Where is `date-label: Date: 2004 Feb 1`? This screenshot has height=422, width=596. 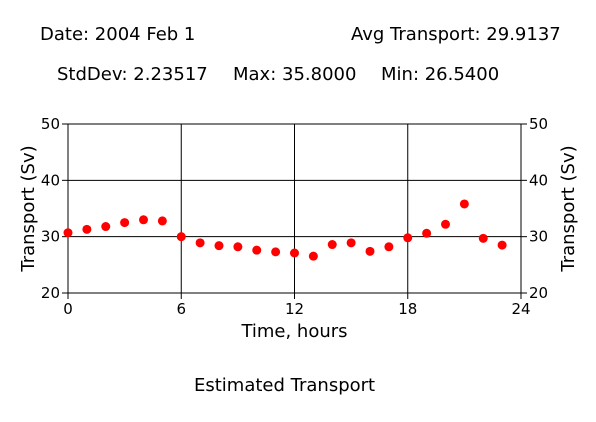
date-label: Date: 2004 Feb 1 is located at coordinates (118, 34).